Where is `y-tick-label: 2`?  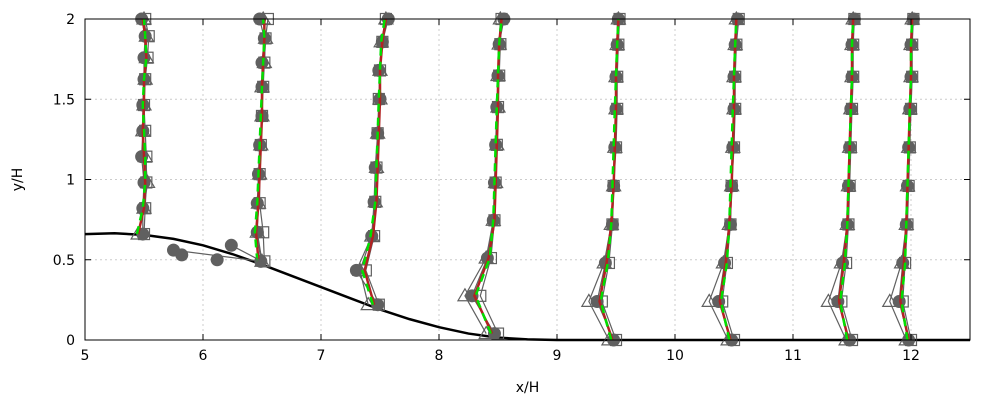
y-tick-label: 2 is located at coordinates (70, 20).